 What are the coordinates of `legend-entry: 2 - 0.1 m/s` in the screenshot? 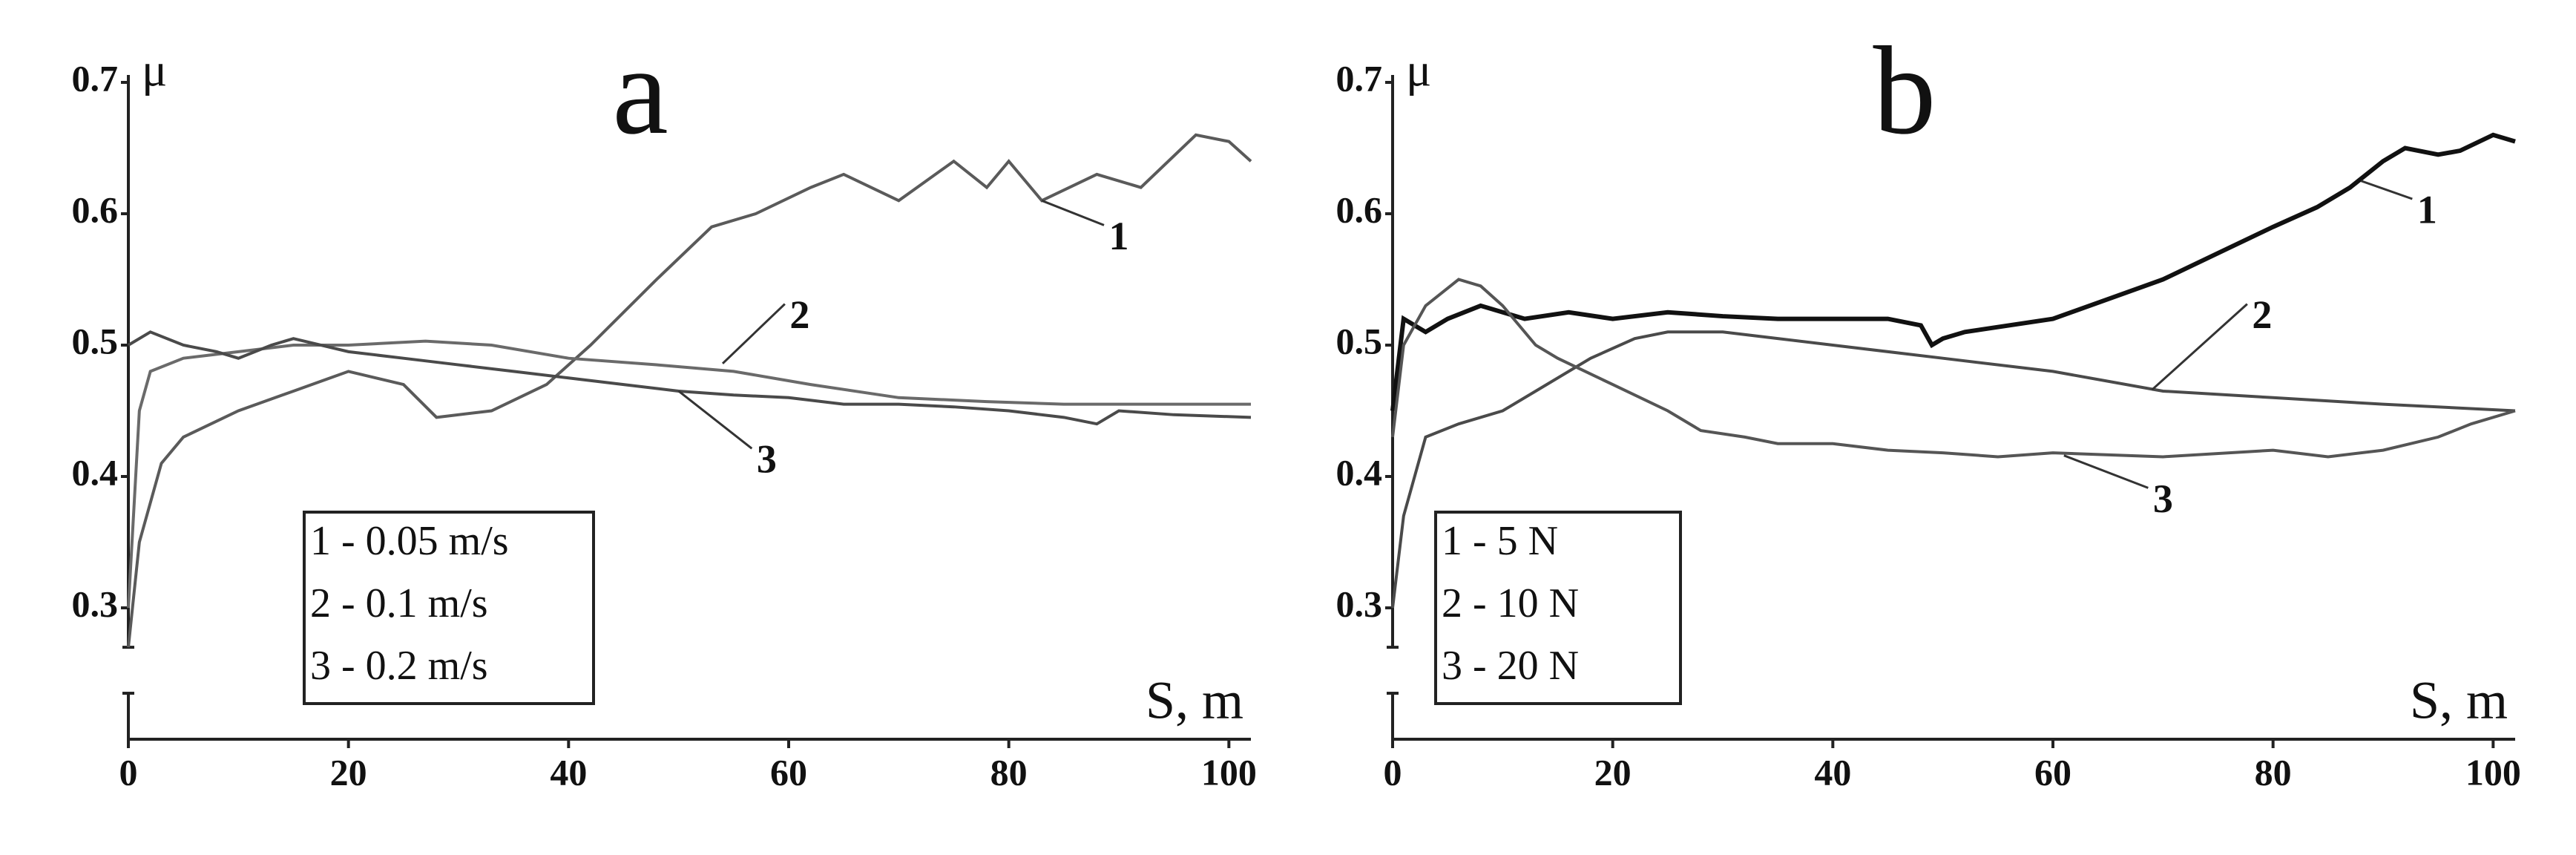 It's located at (399, 603).